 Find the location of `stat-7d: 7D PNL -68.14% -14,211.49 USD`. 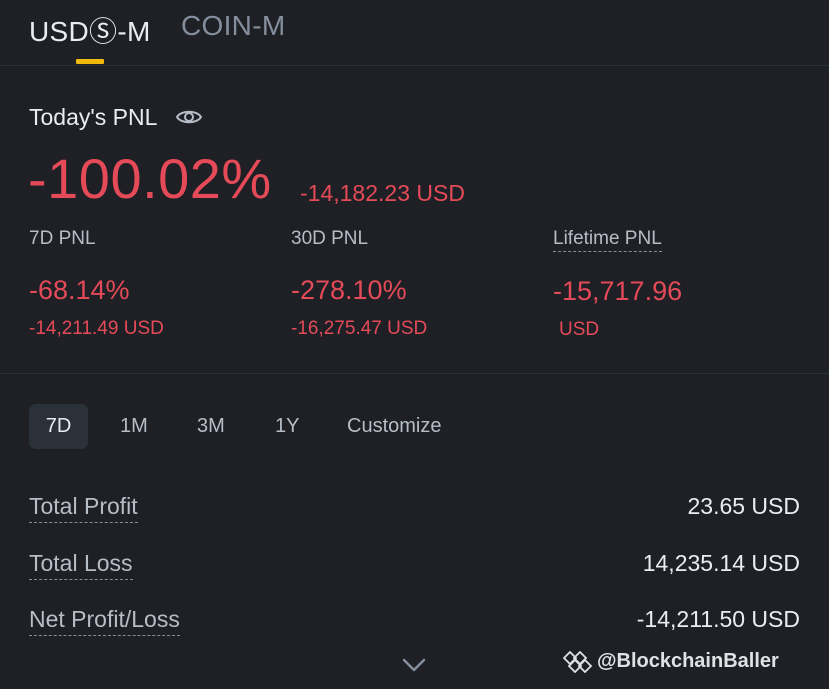

stat-7d: 7D PNL -68.14% -14,211.49 USD is located at coordinates (96, 284).